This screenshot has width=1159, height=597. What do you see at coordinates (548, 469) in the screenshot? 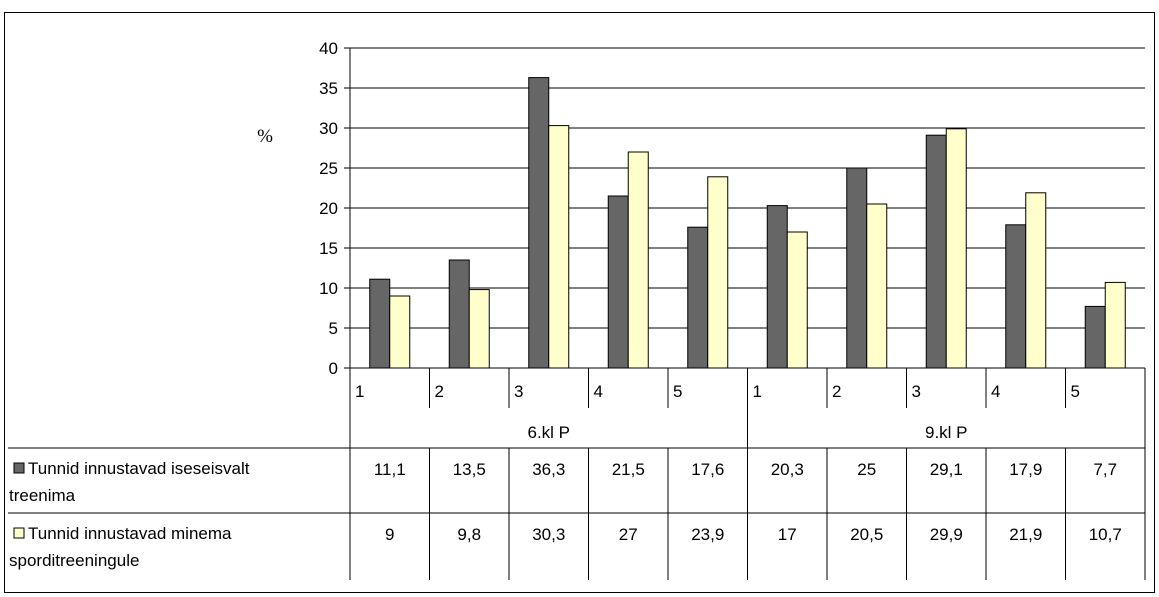
I see `data-label: 36,3` at bounding box center [548, 469].